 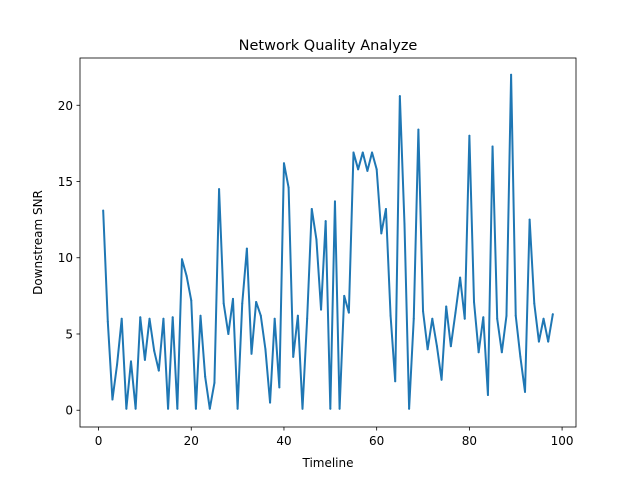 I want to click on x-tick-label: 100, so click(x=562, y=441).